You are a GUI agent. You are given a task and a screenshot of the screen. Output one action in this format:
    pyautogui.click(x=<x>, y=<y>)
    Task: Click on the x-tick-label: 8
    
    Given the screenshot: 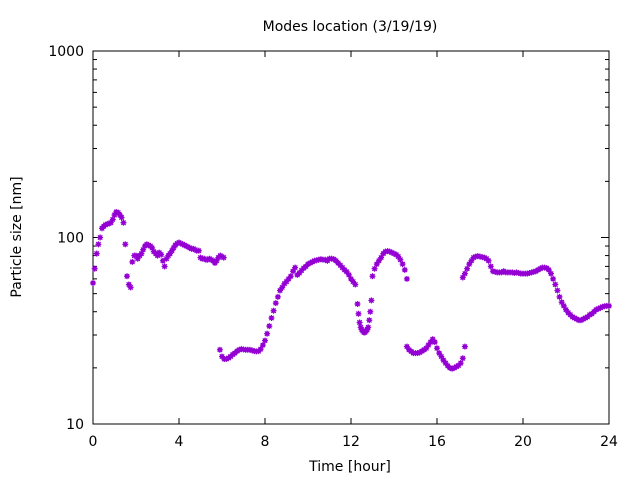 What is the action you would take?
    pyautogui.click(x=265, y=442)
    